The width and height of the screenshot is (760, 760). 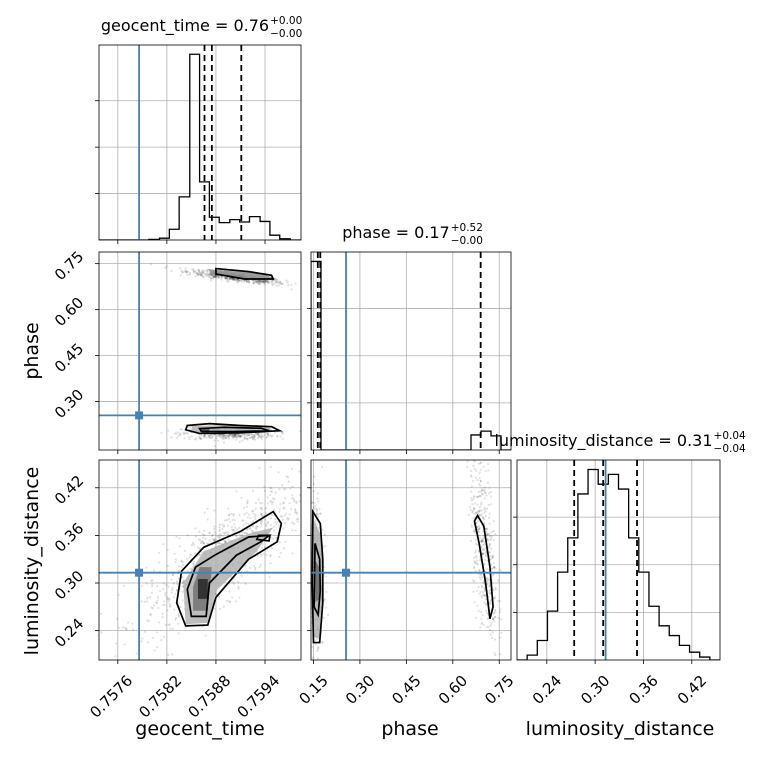 What do you see at coordinates (160, 697) in the screenshot?
I see `x-tick-label: 0.7582` at bounding box center [160, 697].